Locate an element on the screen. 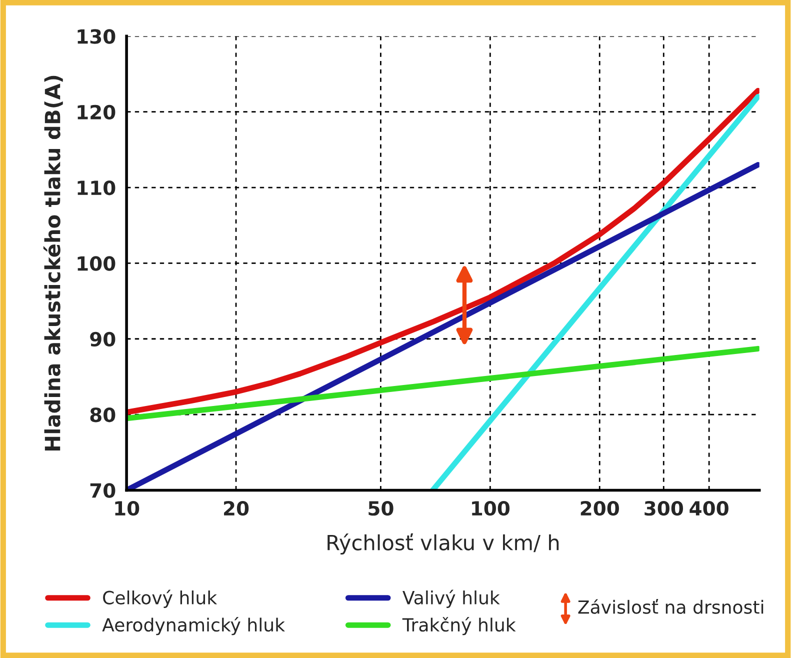 This screenshot has width=791, height=658. x-tick-label: 10 is located at coordinates (127, 508).